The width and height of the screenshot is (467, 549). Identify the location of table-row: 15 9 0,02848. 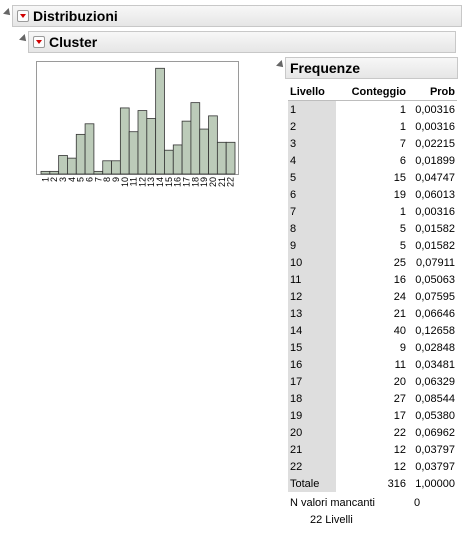
(372, 347).